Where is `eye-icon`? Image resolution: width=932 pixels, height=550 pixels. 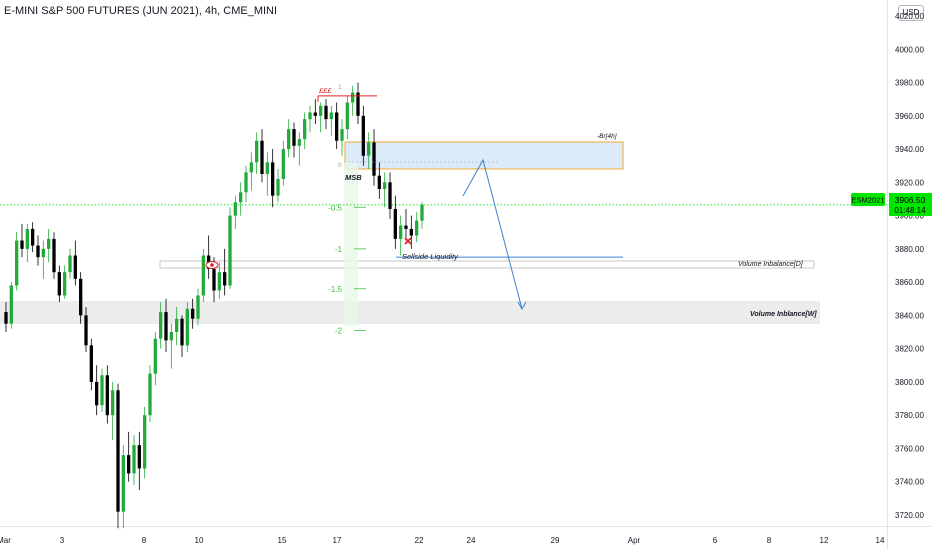
eye-icon is located at coordinates (212, 265).